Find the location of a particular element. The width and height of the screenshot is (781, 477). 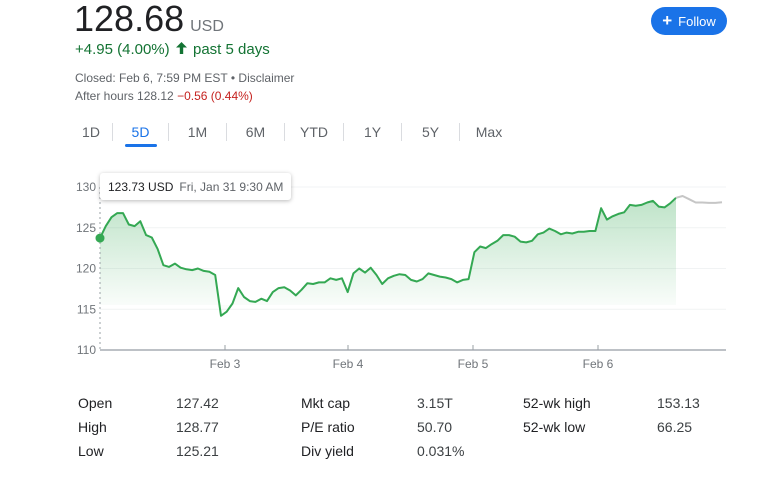

tab-1m: 1M is located at coordinates (197, 132).